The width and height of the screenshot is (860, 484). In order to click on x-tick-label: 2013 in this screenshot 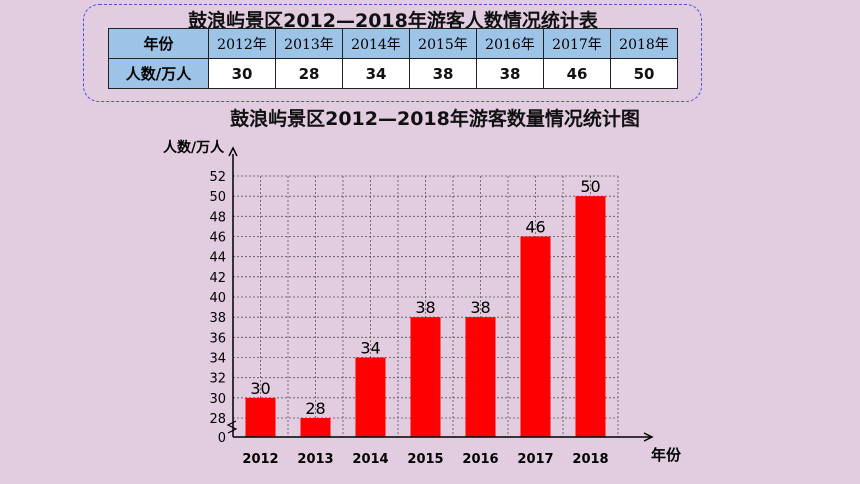, I will do `click(315, 459)`.